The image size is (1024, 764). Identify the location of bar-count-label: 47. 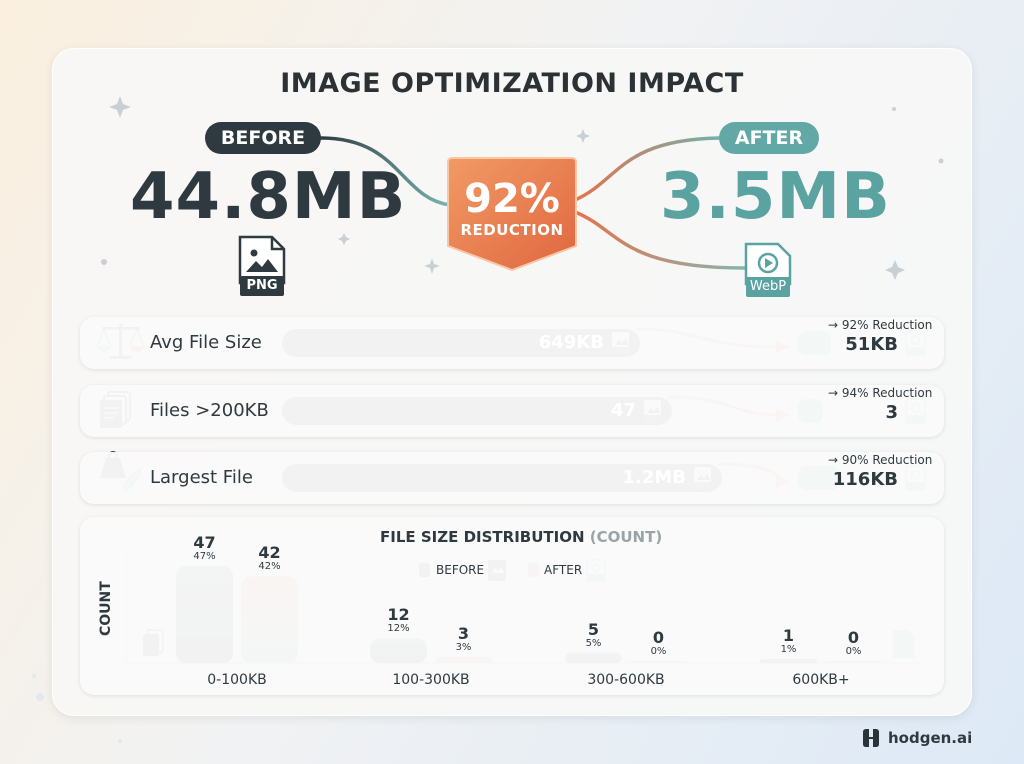
(204, 542).